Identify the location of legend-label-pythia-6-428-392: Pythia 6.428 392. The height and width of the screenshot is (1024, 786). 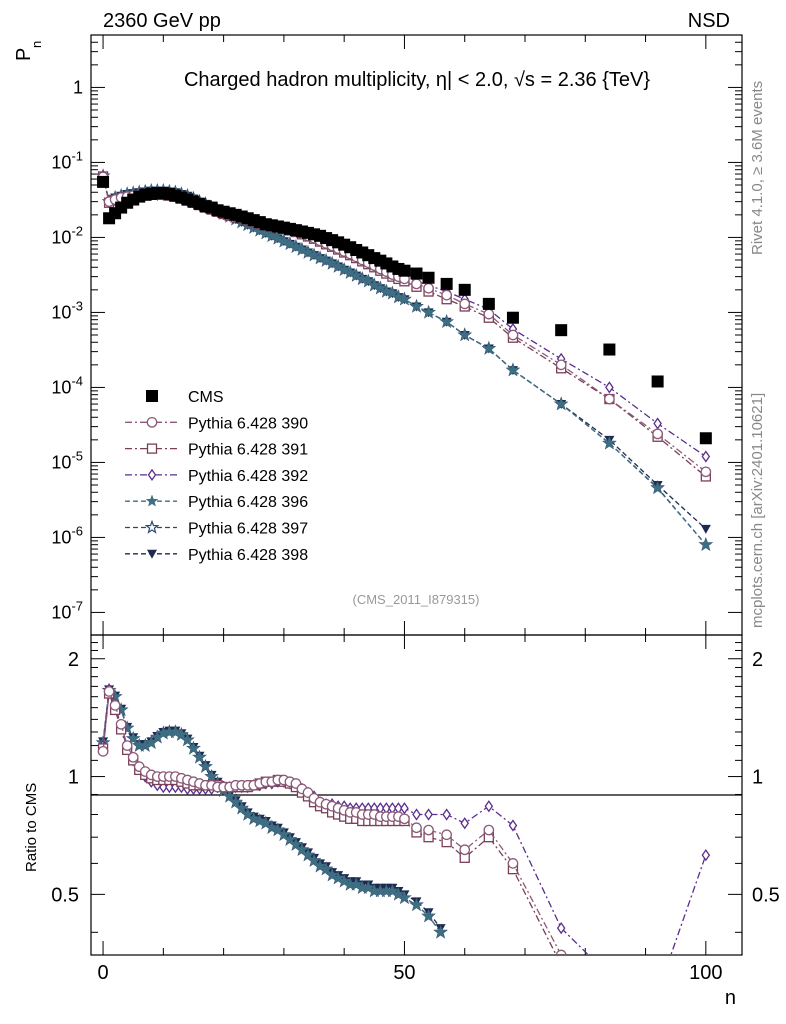
(248, 476).